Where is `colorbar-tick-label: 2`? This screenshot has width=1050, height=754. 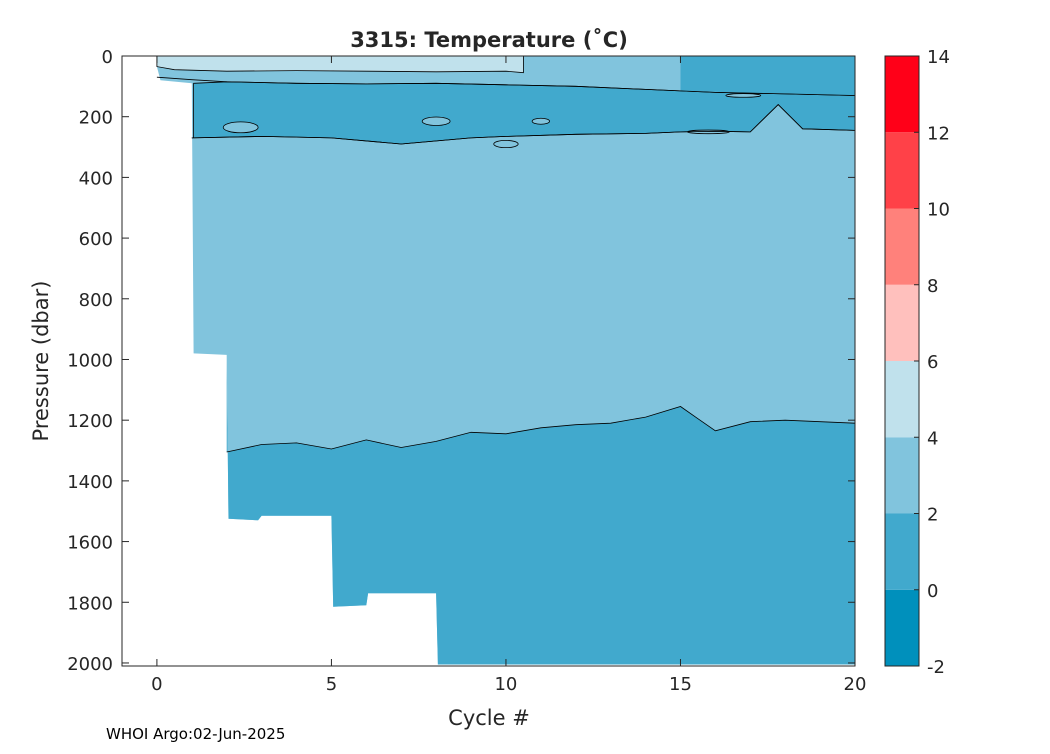
colorbar-tick-label: 2 is located at coordinates (932, 515).